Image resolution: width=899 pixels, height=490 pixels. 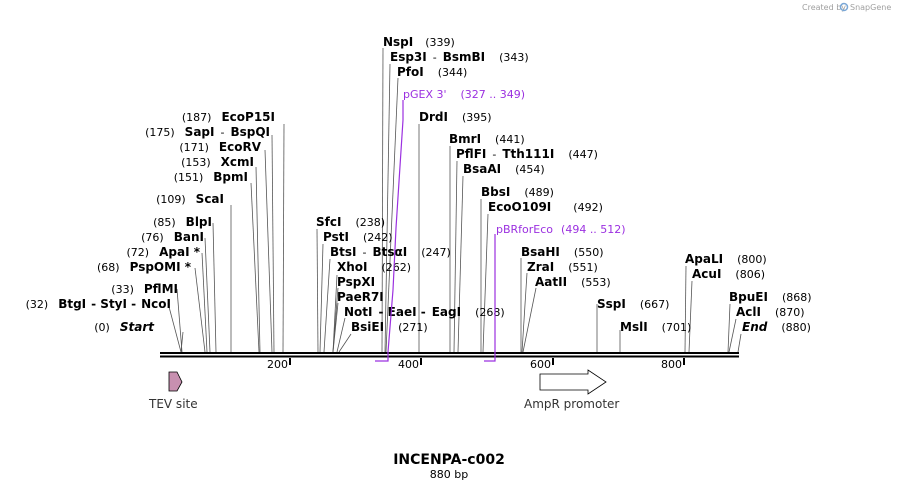 What do you see at coordinates (824, 7) in the screenshot?
I see `credit-prefix: Created by` at bounding box center [824, 7].